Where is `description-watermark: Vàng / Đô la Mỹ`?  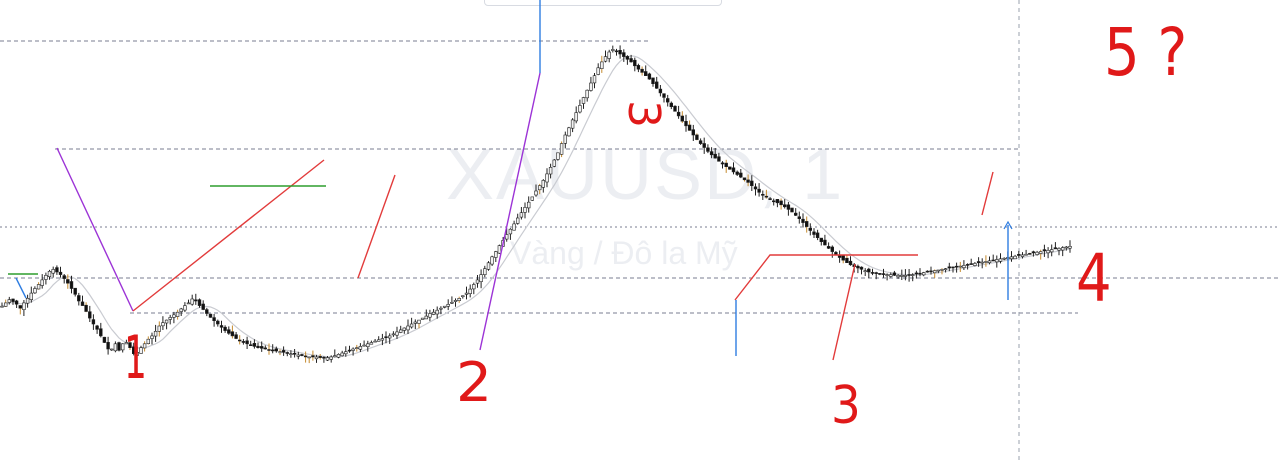 description-watermark: Vàng / Đô la Mỹ is located at coordinates (624, 253).